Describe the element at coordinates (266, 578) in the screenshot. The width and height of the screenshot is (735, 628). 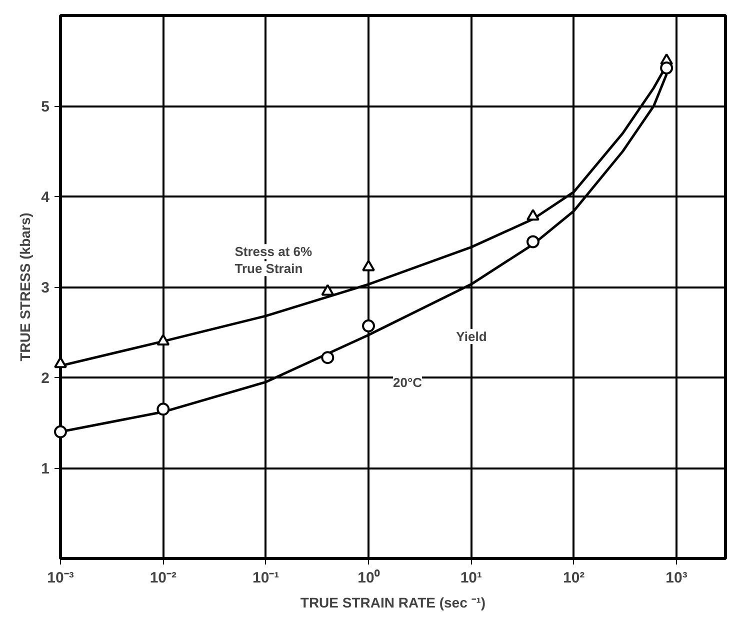
I see `x-tick-label: 10⁻¹` at that location.